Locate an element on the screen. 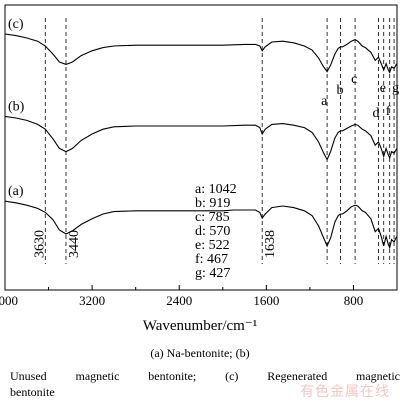 Image resolution: width=400 pixels, height=404 pixels. band-label-g: g is located at coordinates (395, 88).